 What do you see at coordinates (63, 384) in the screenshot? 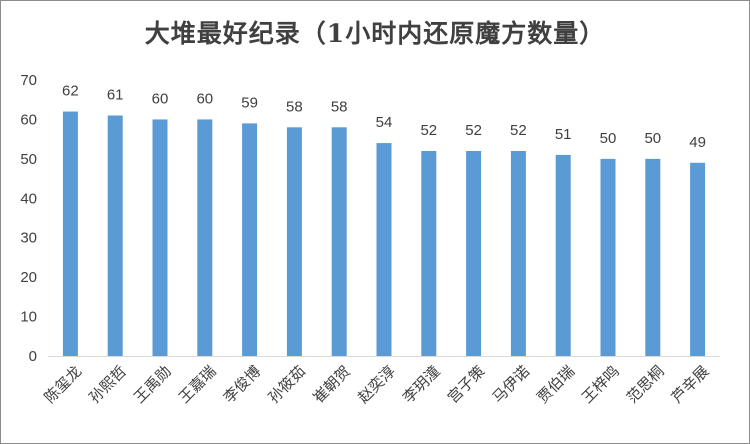
I see `x-tick-label: 陈玺龙` at bounding box center [63, 384].